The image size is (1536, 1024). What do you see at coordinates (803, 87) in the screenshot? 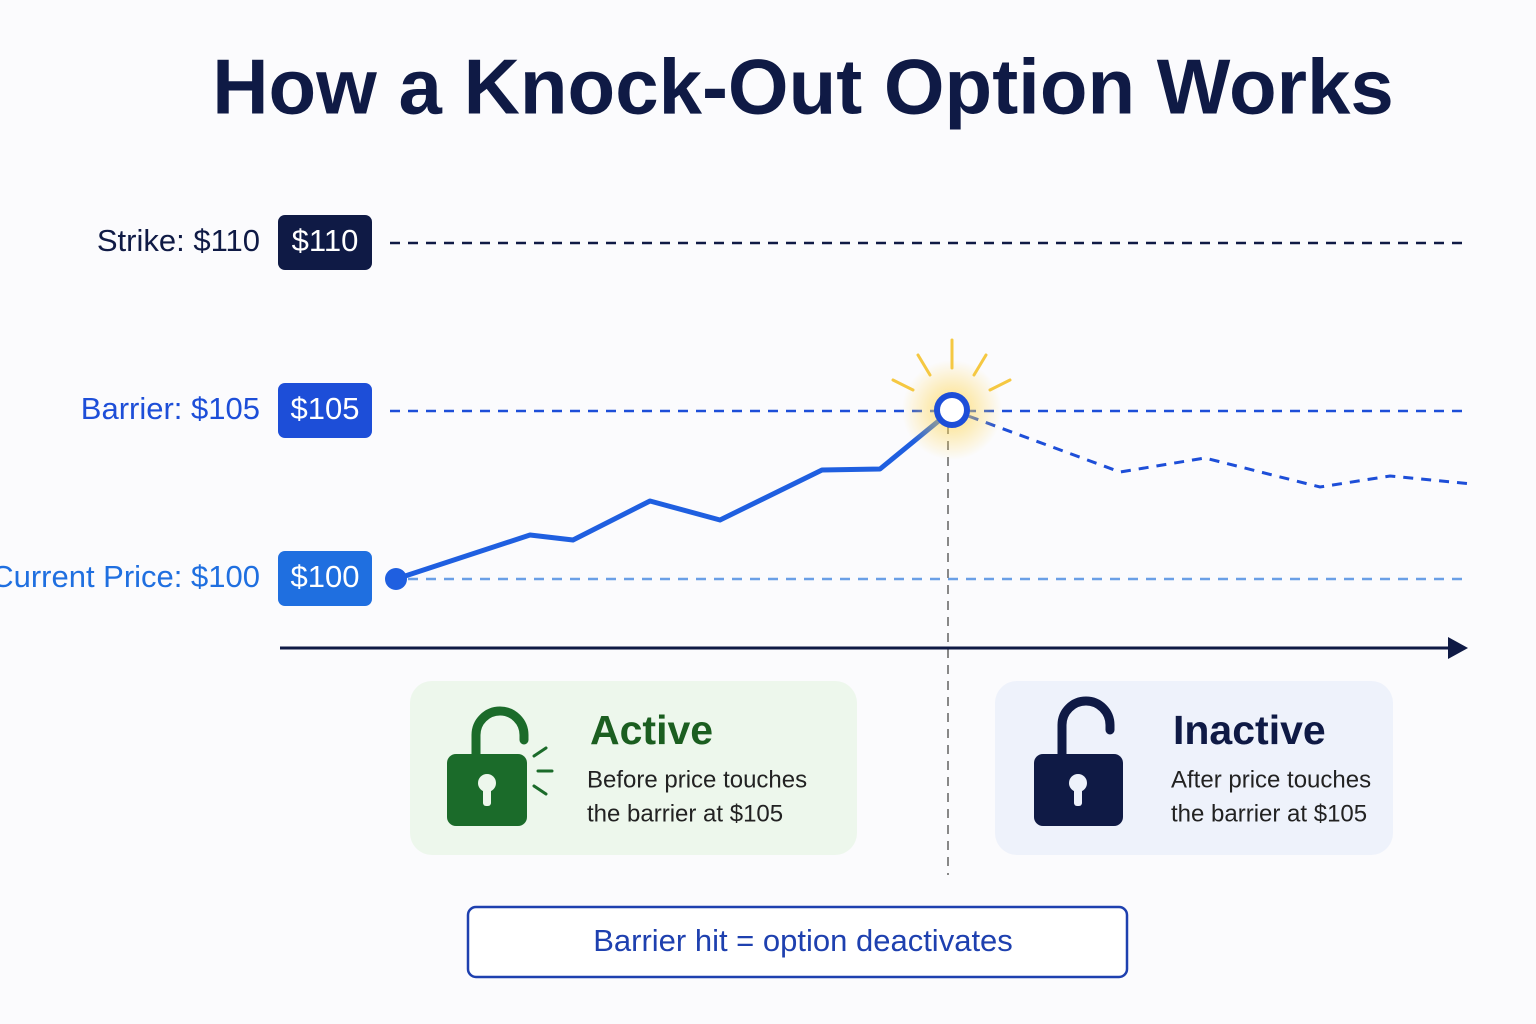
I see `title: How a Knock-Out Option Works` at bounding box center [803, 87].